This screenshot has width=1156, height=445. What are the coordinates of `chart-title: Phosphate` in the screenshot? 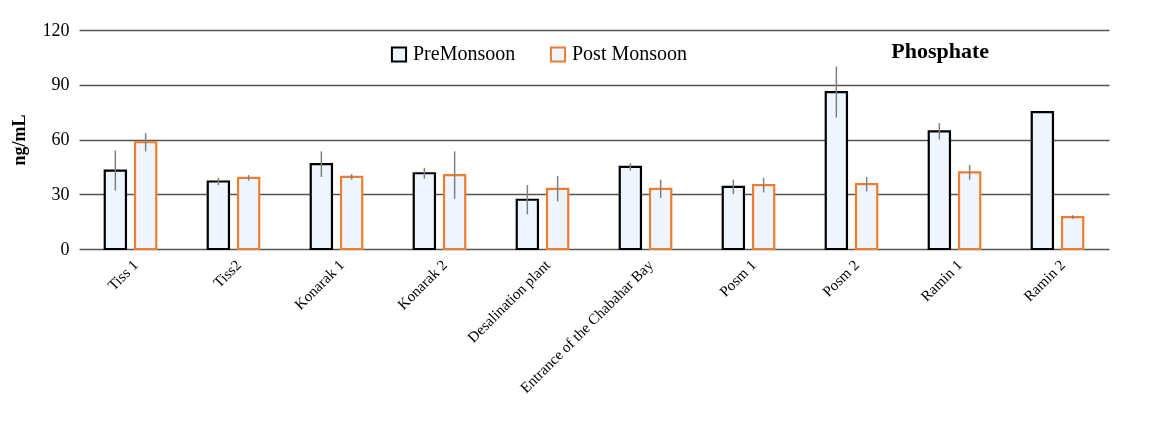 It's located at (940, 50).